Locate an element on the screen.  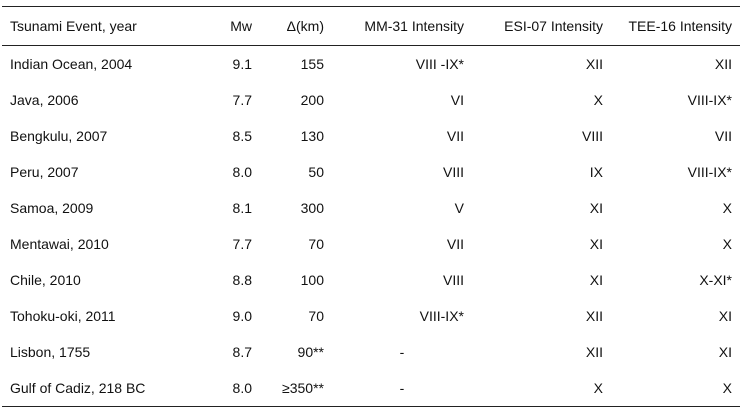
cell-mw: 9.0 is located at coordinates (242, 316).